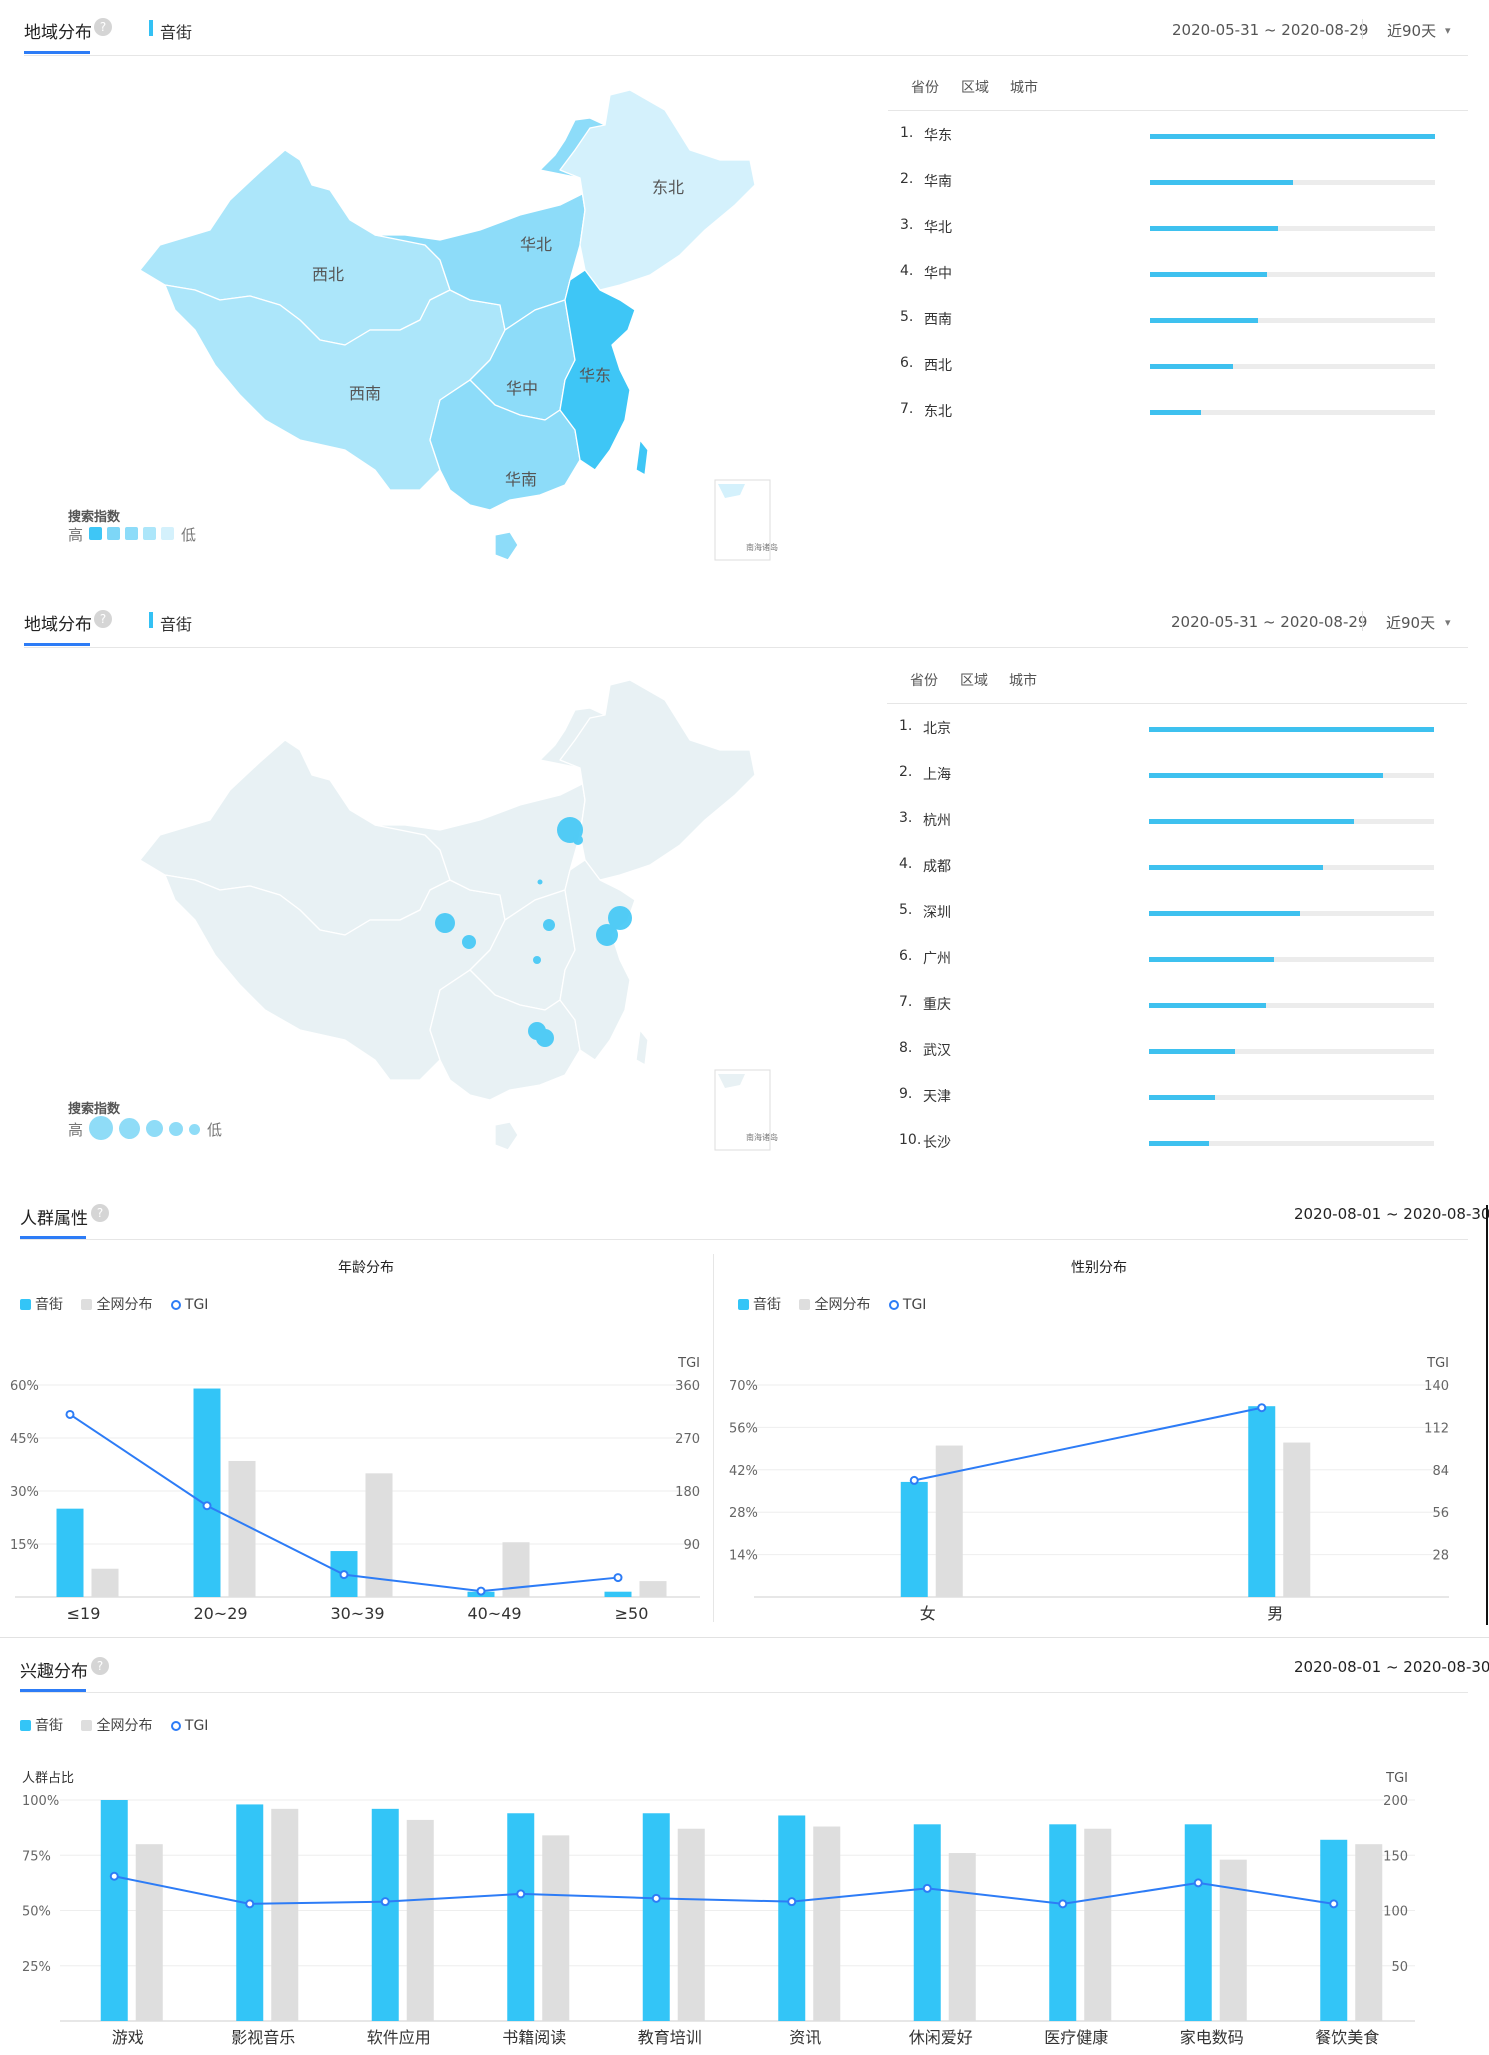 The height and width of the screenshot is (2055, 1489). What do you see at coordinates (1169, 825) in the screenshot?
I see `ranking-row: 3. 杭州` at bounding box center [1169, 825].